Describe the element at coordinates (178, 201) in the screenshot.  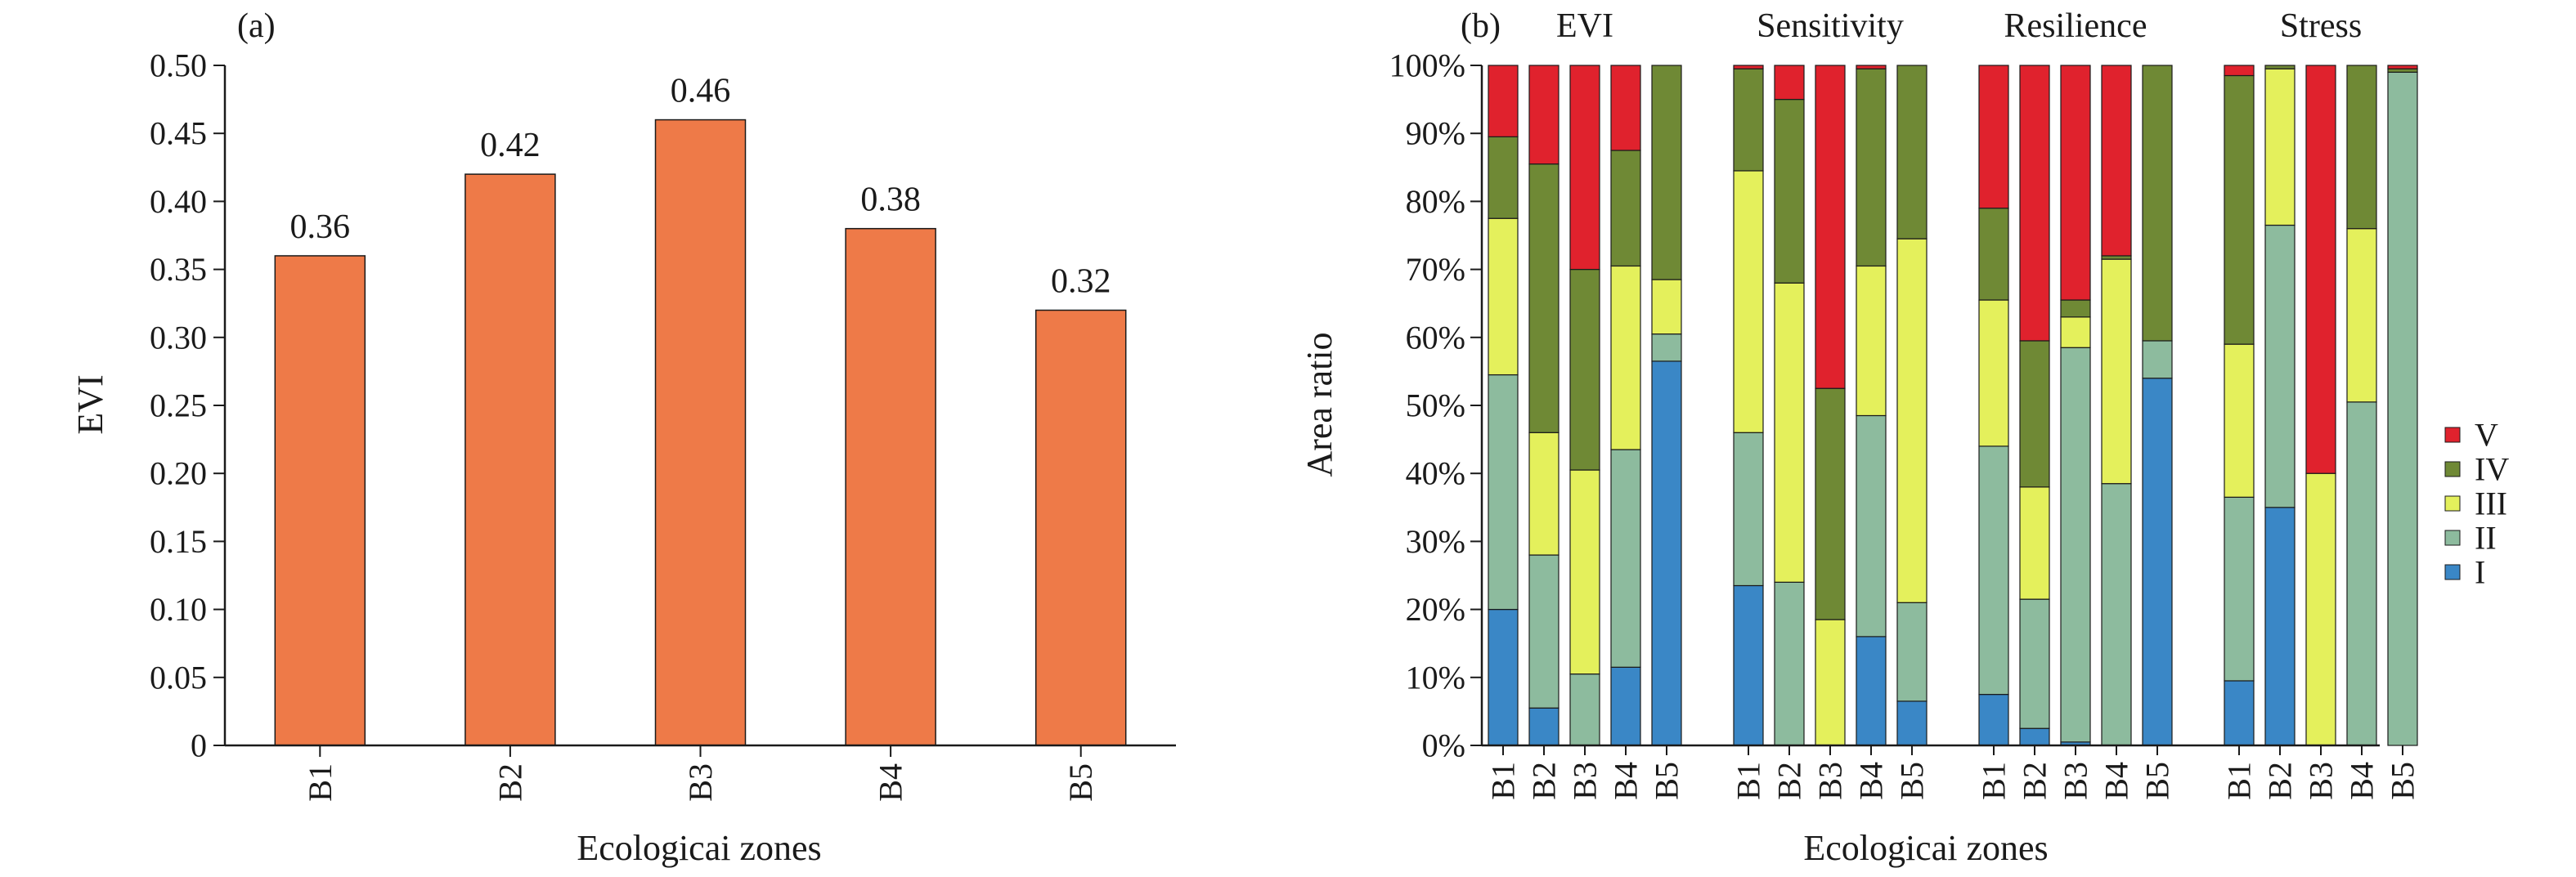
I see `y-tick-label: 0.40` at that location.